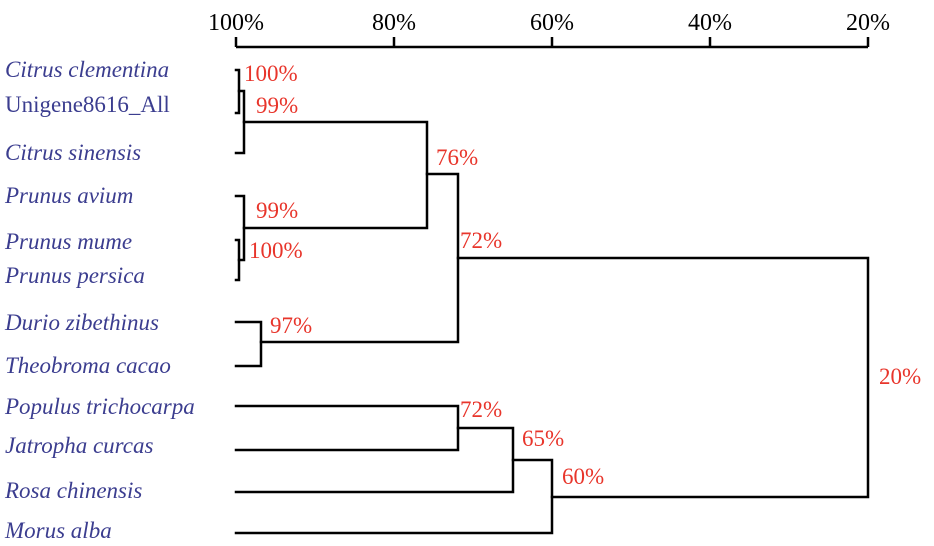 This screenshot has width=934, height=546. What do you see at coordinates (868, 23) in the screenshot?
I see `axis-tick-label: 20%` at bounding box center [868, 23].